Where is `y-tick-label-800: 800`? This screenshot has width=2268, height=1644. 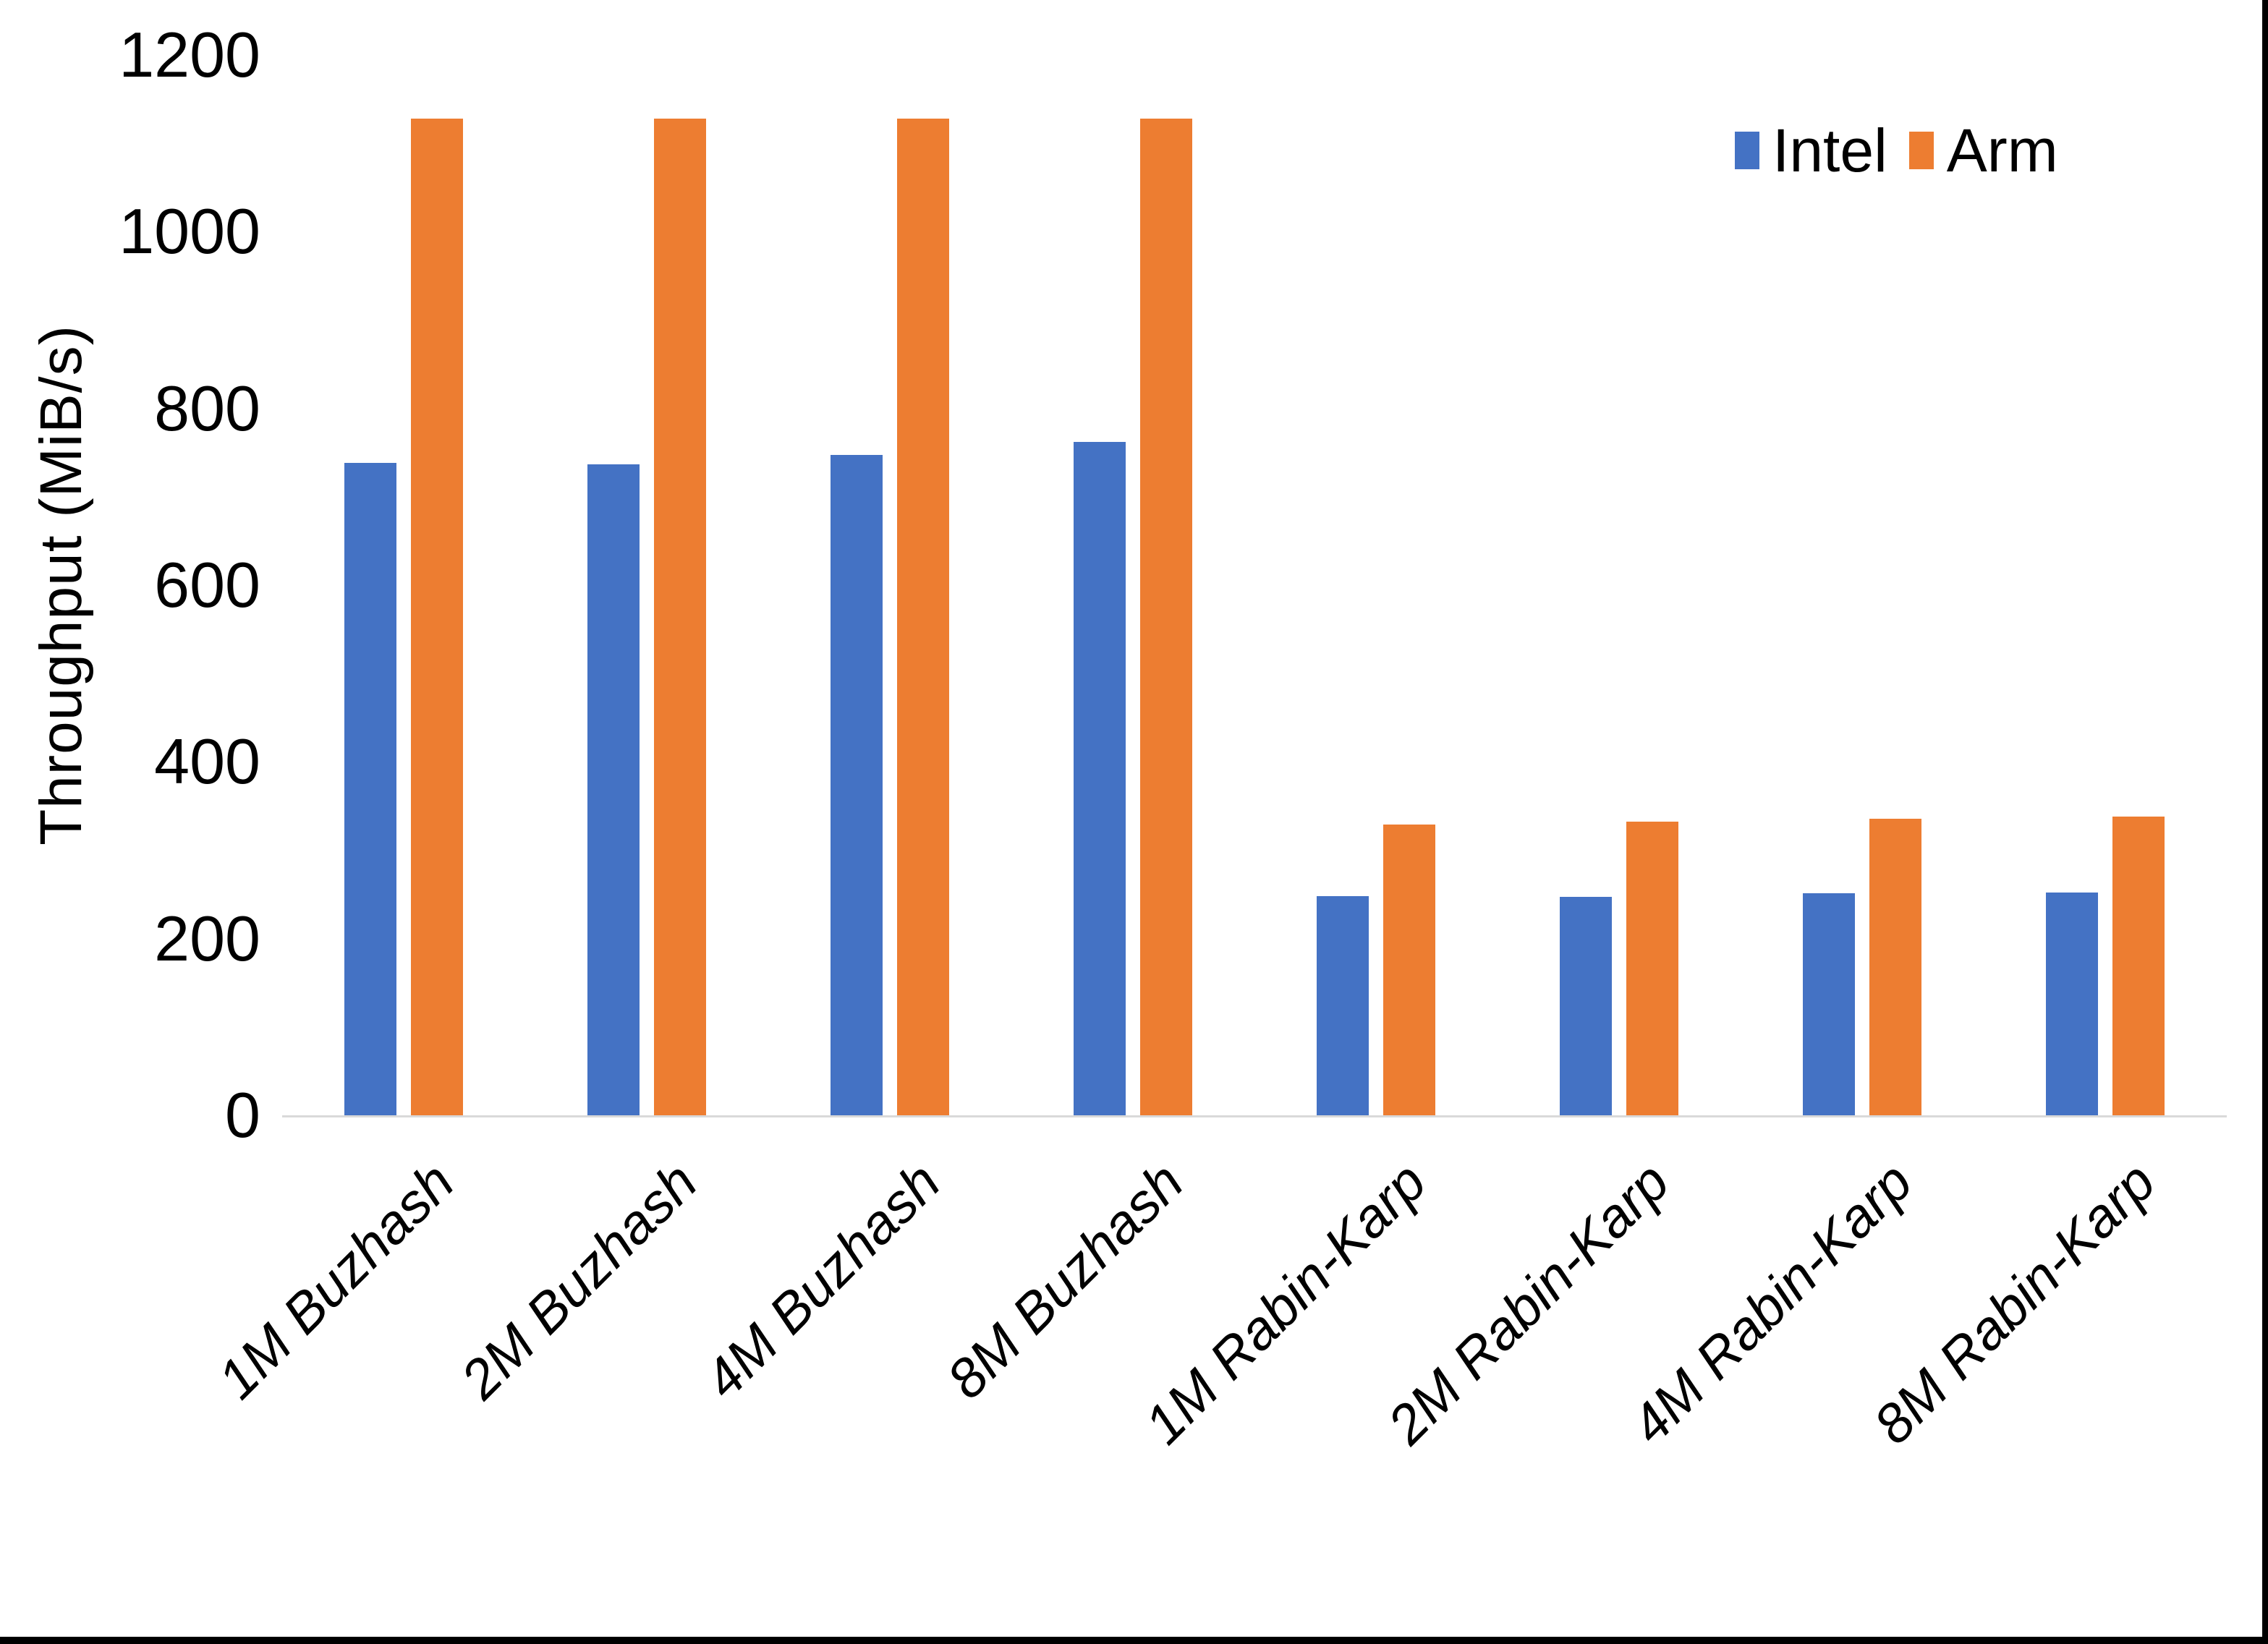 y-tick-label-800: 800 is located at coordinates (207, 408).